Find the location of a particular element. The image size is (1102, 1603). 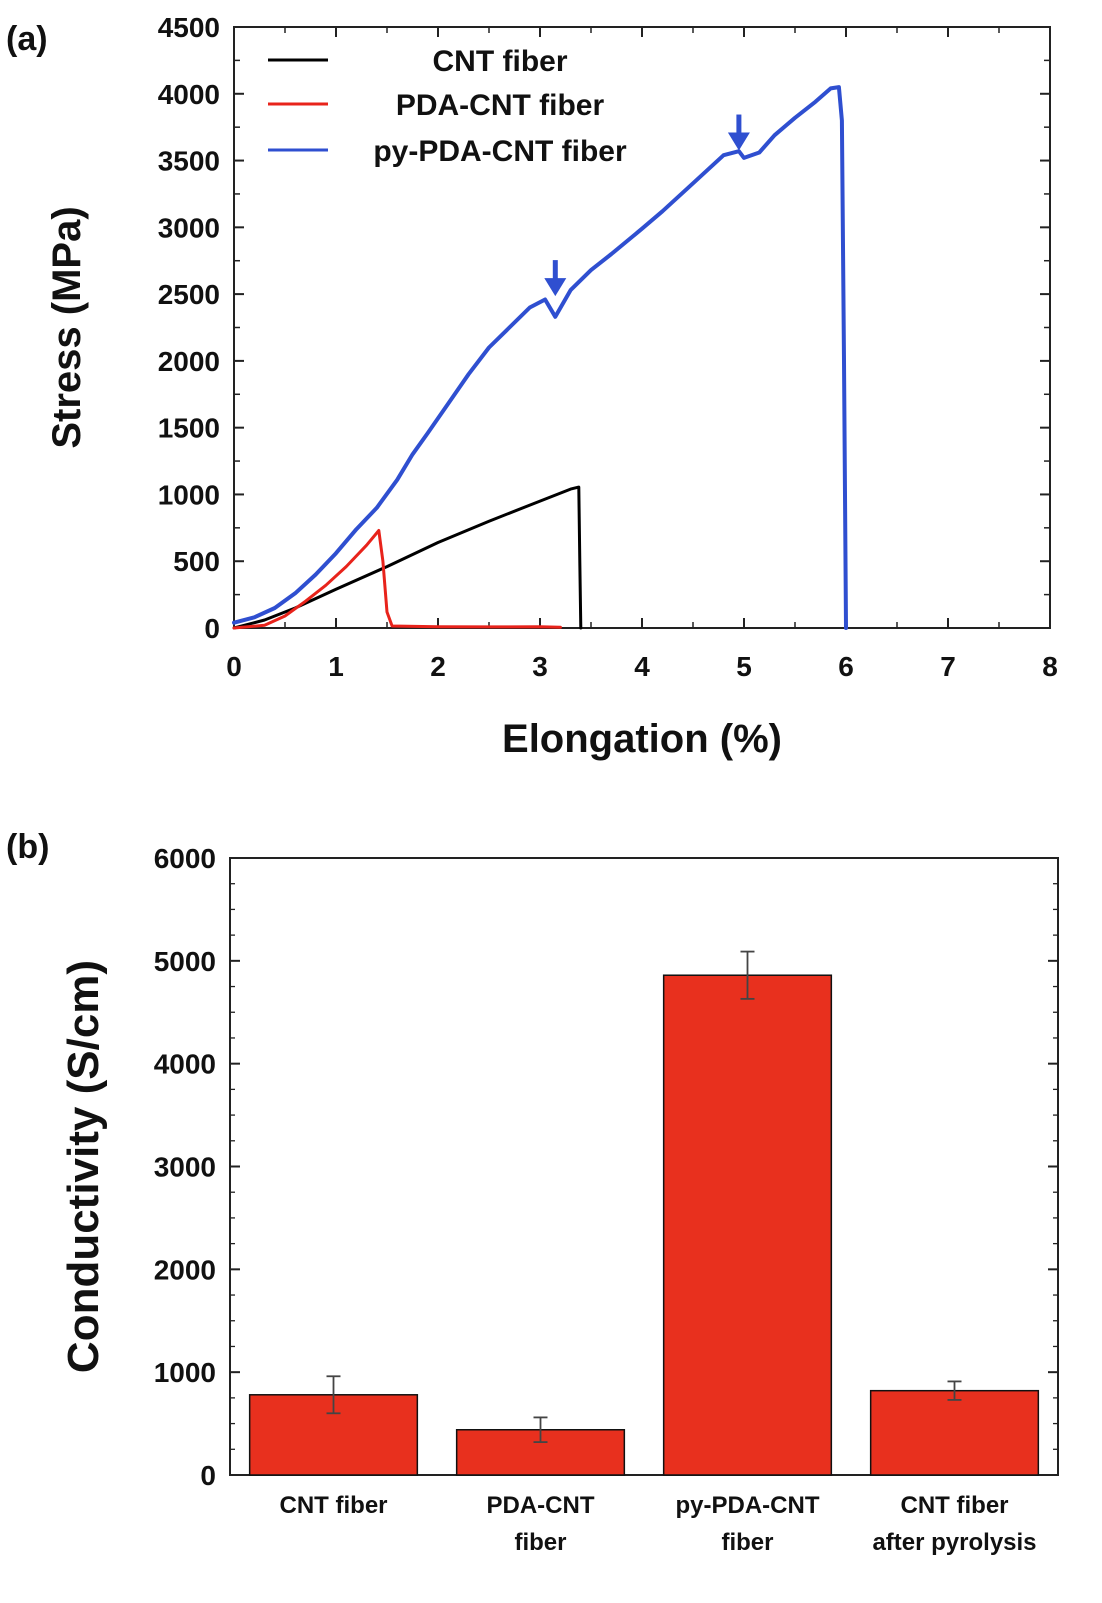

y-tick-label-b: 6000 is located at coordinates (185, 858).